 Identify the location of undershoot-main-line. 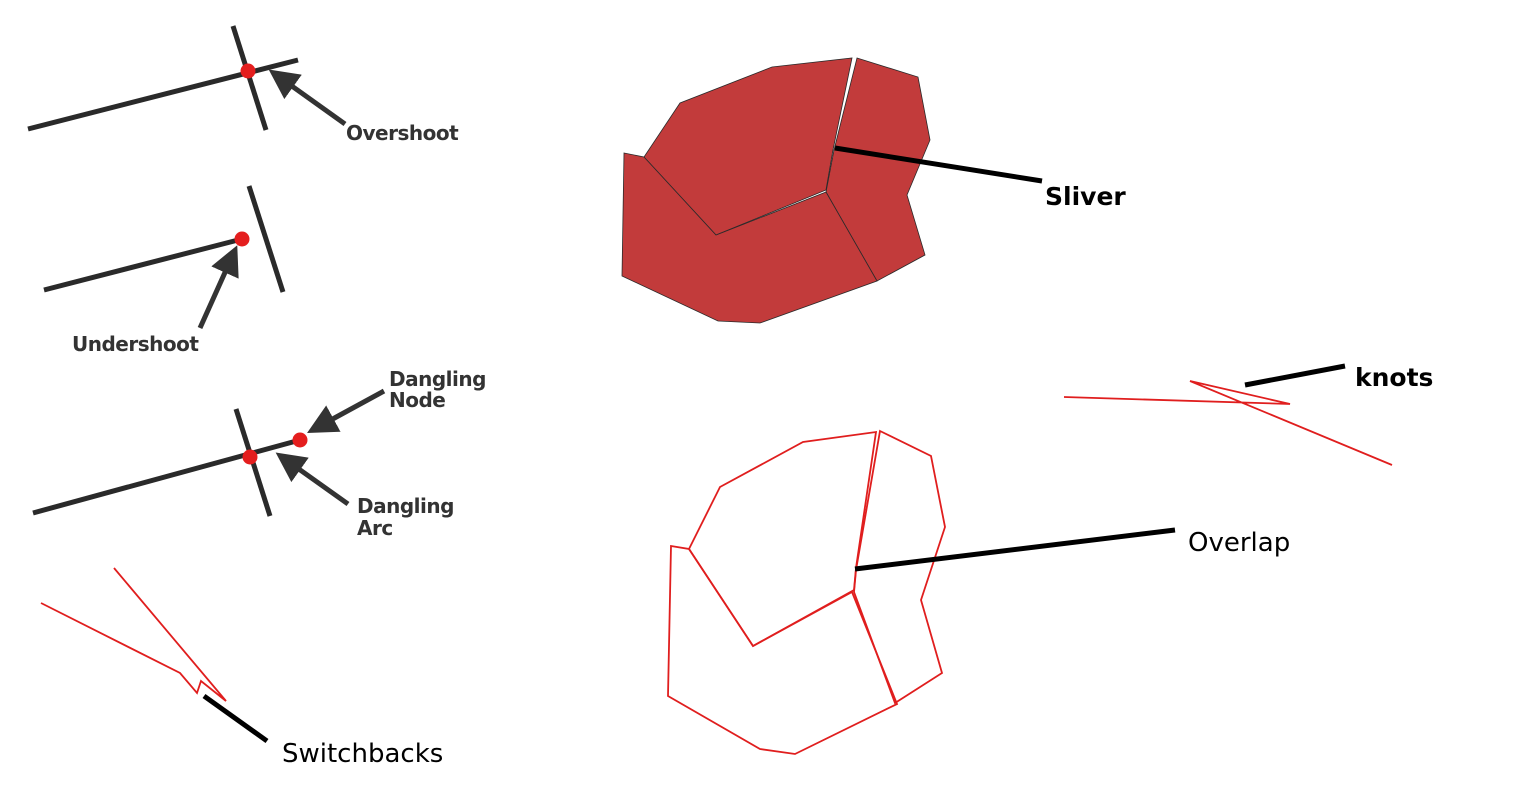
(143, 264).